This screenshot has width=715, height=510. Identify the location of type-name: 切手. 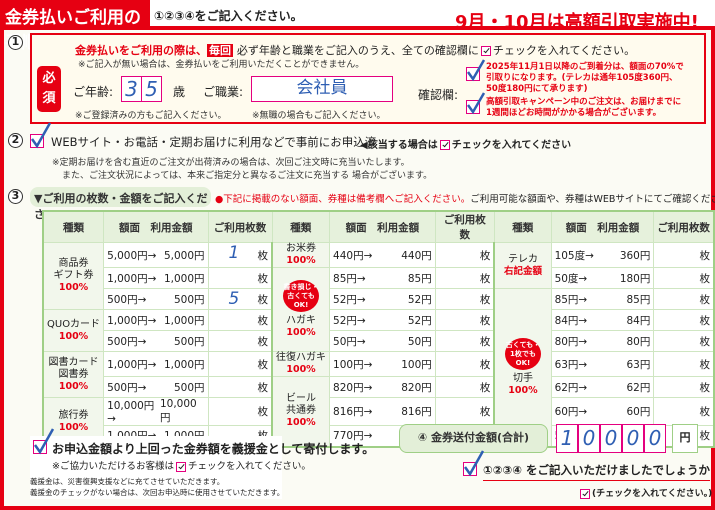
(522, 378).